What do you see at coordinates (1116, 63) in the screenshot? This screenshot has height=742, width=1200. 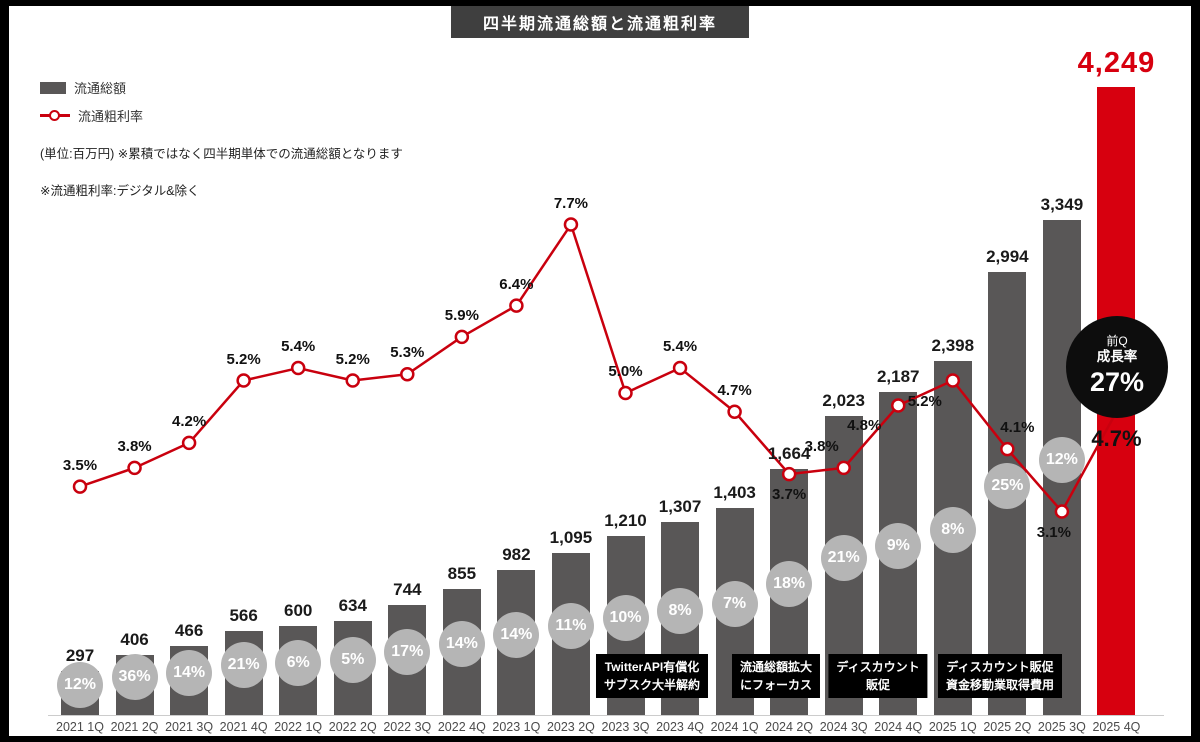 I see `bar-value-label: 4,249` at bounding box center [1116, 63].